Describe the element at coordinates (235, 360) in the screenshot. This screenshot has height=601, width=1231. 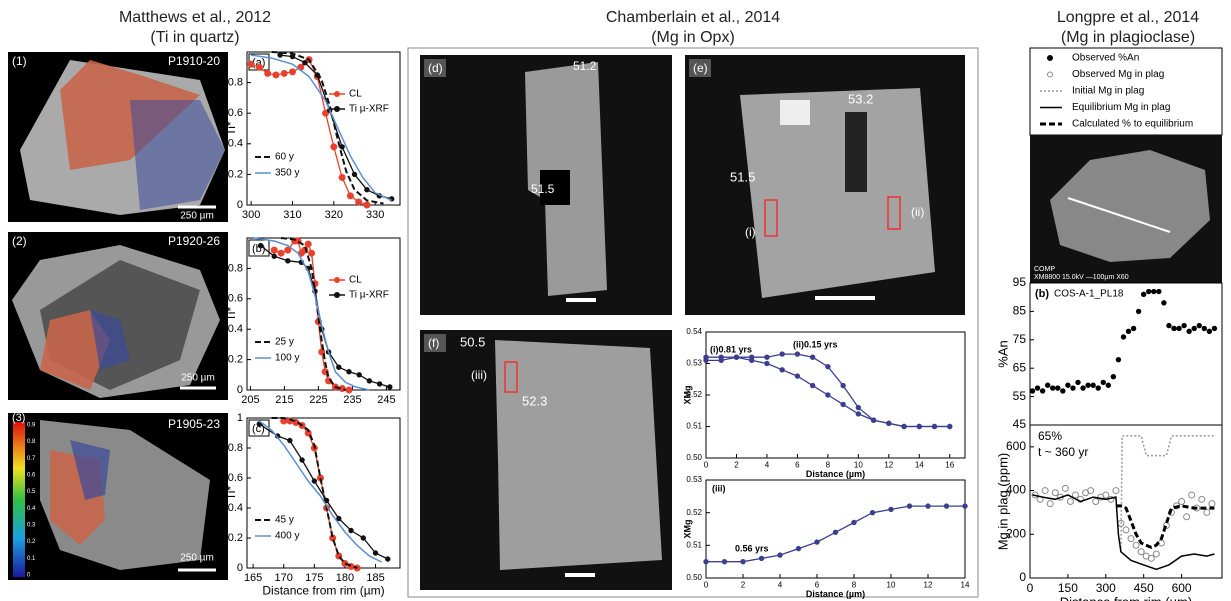
I see `y-tick-label: 0.2` at that location.